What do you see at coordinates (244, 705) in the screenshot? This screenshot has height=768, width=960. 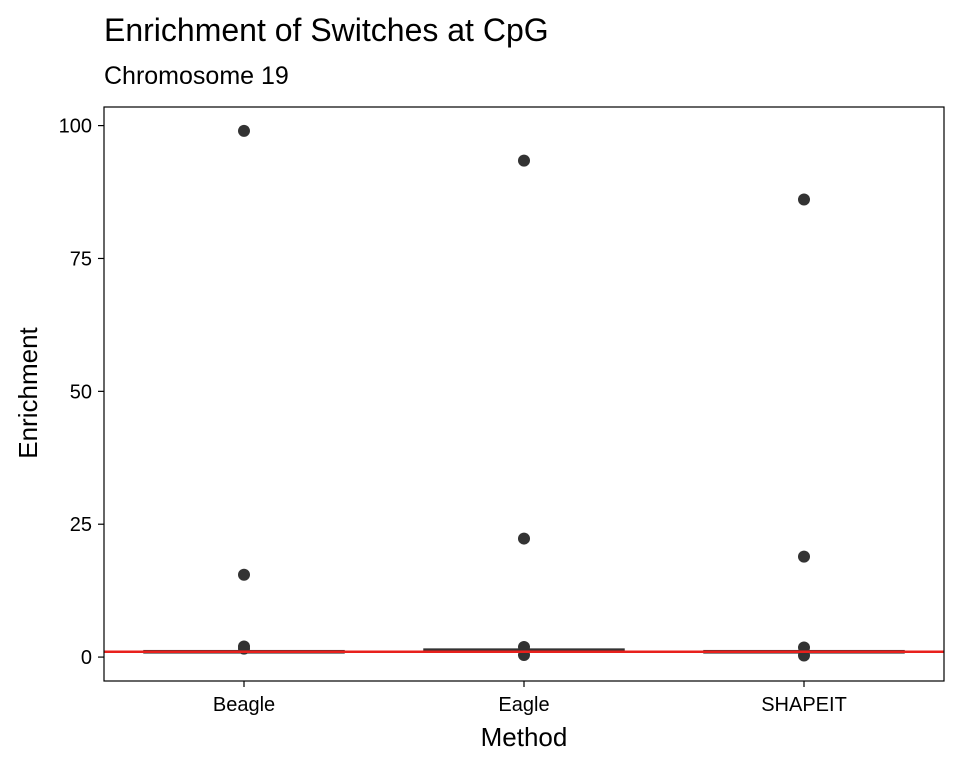 I see `x-tick-label: Beagle` at bounding box center [244, 705].